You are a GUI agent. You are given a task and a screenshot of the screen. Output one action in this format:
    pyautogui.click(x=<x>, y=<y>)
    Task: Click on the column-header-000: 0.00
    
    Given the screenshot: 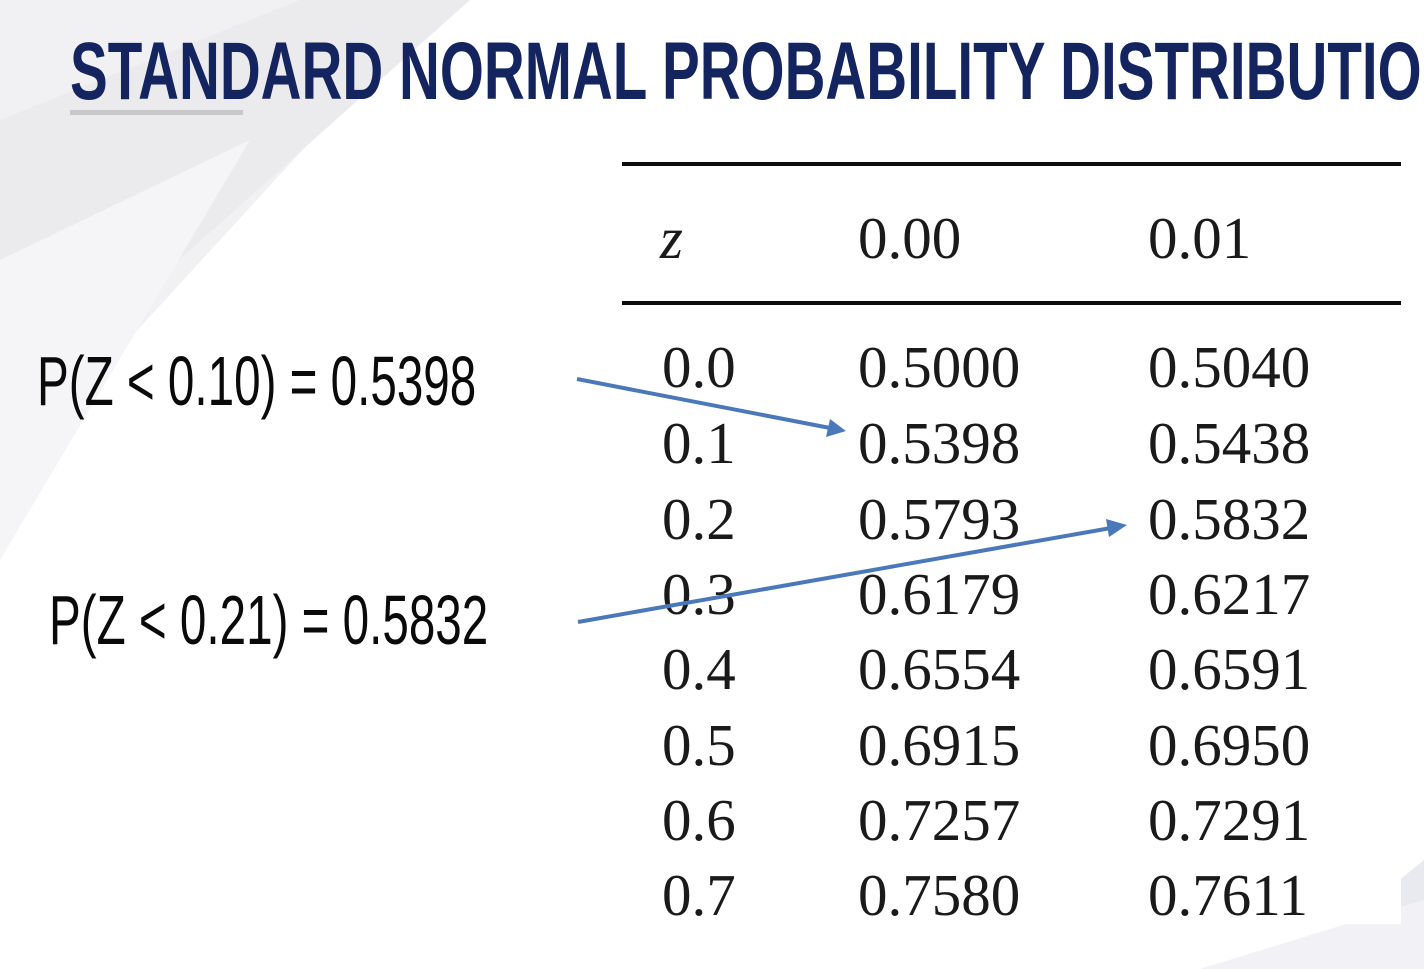 What is the action you would take?
    pyautogui.click(x=910, y=238)
    